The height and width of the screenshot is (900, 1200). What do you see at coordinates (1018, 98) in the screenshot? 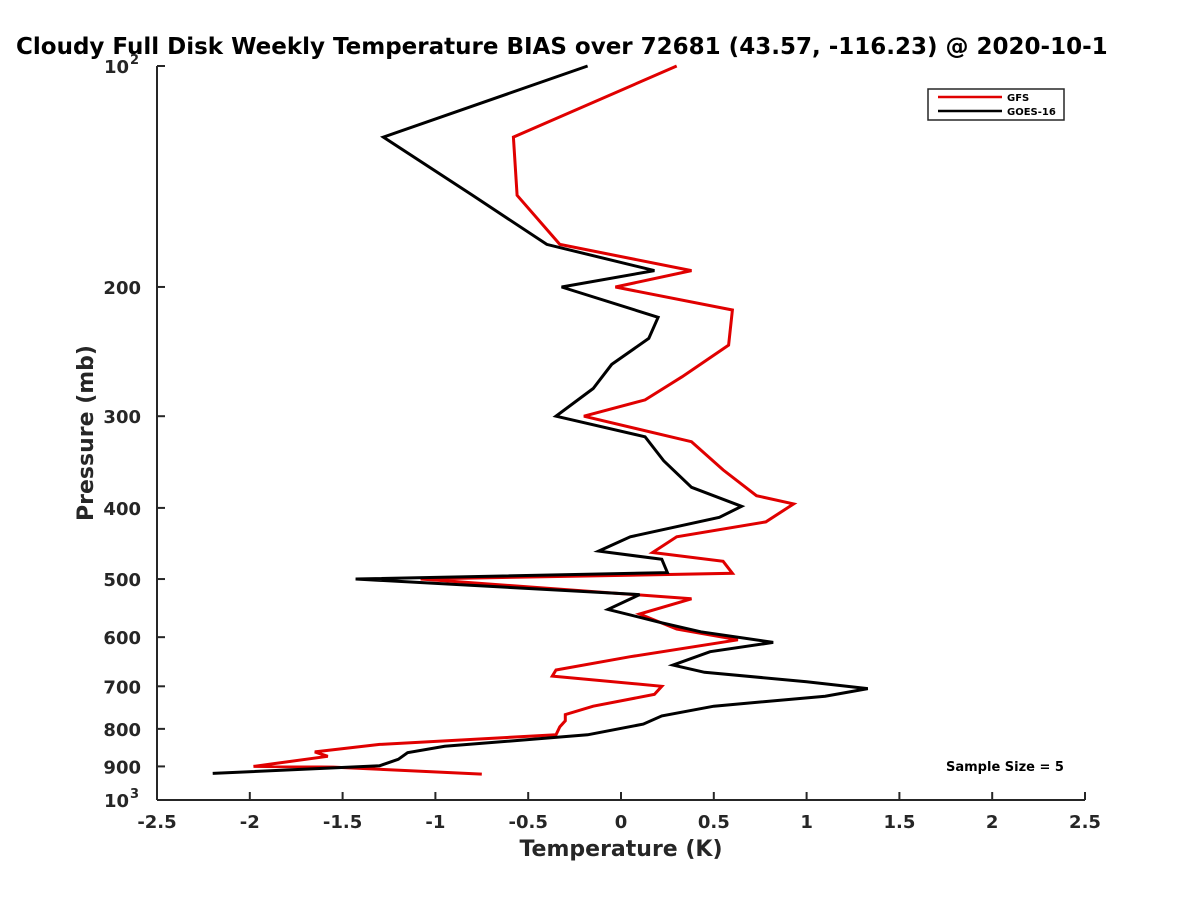
I see `legend-label-gfs: GFS` at bounding box center [1018, 98].